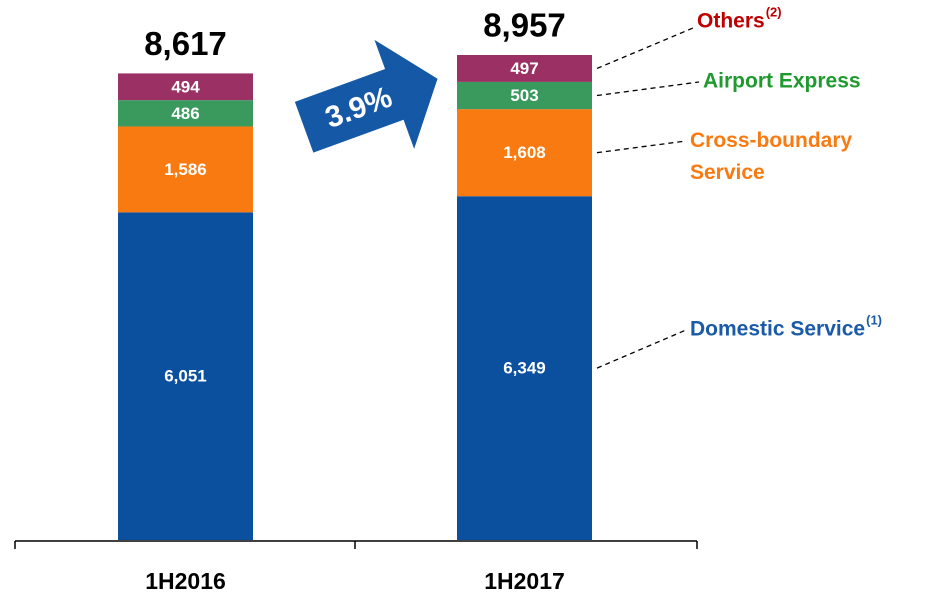  I want to click on value-label: 6,349, so click(524, 368).